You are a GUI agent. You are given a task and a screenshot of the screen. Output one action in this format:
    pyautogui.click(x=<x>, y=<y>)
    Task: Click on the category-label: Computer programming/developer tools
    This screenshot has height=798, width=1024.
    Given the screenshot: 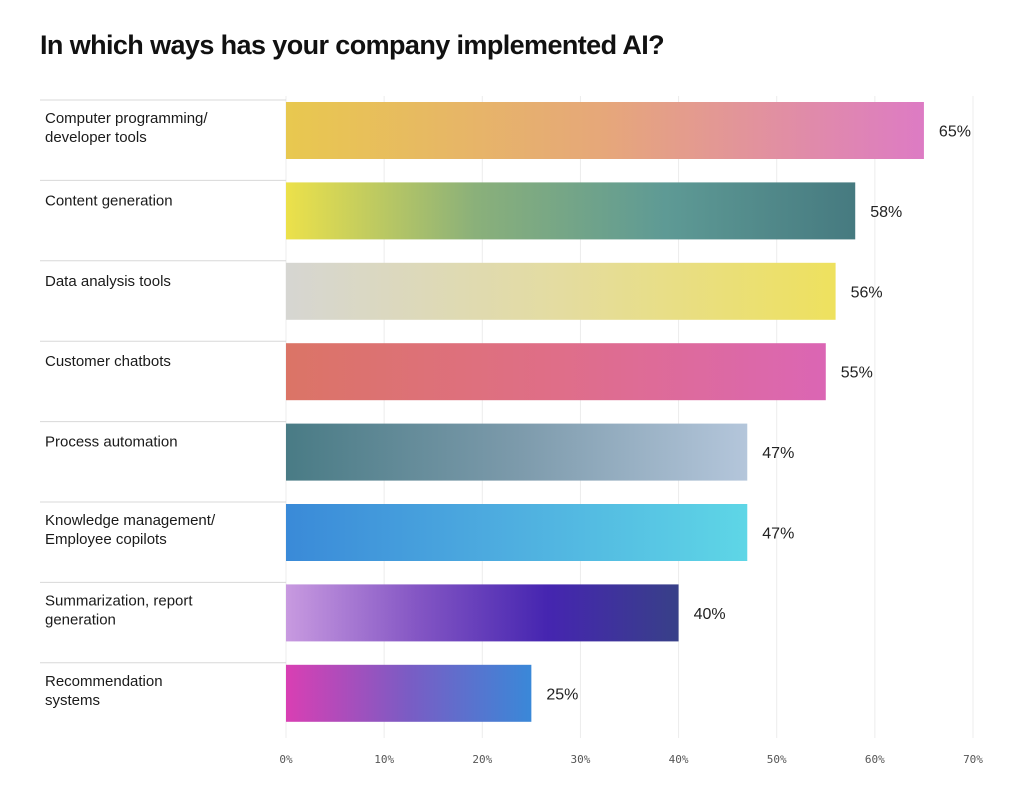 What is the action you would take?
    pyautogui.click(x=126, y=128)
    